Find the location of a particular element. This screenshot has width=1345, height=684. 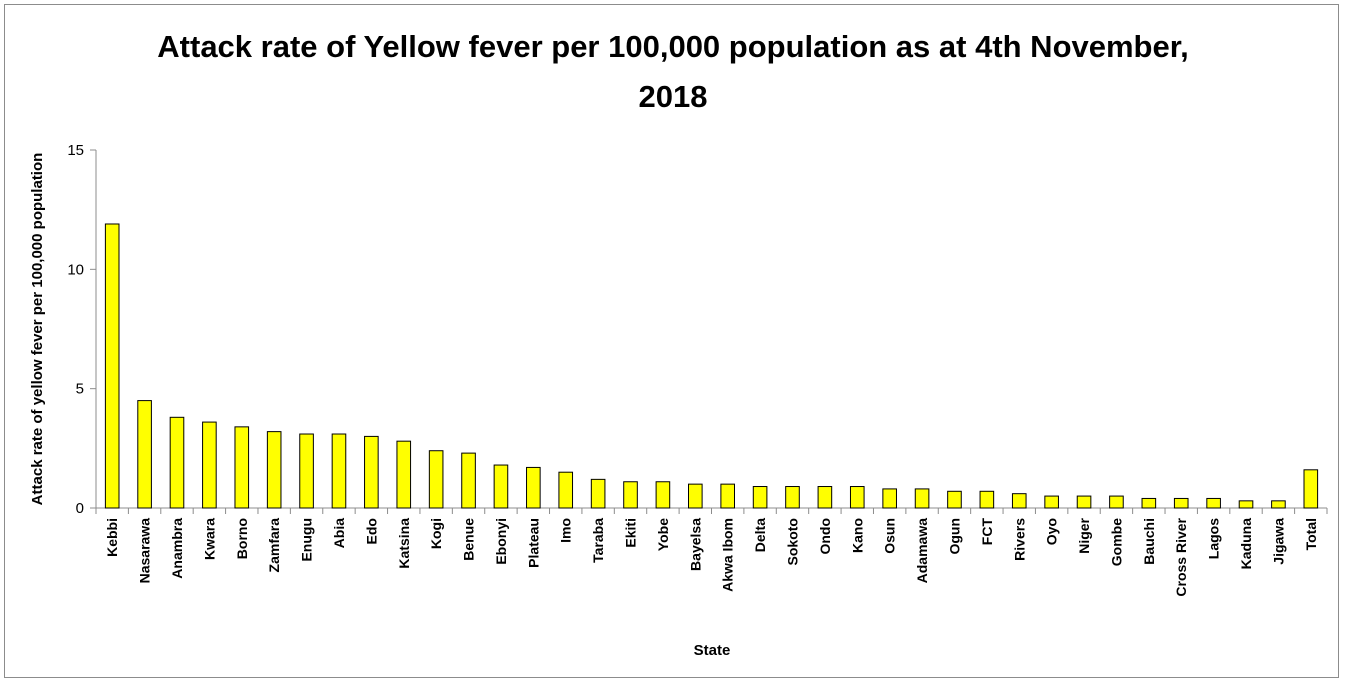

bar-lagos is located at coordinates (1213, 503).